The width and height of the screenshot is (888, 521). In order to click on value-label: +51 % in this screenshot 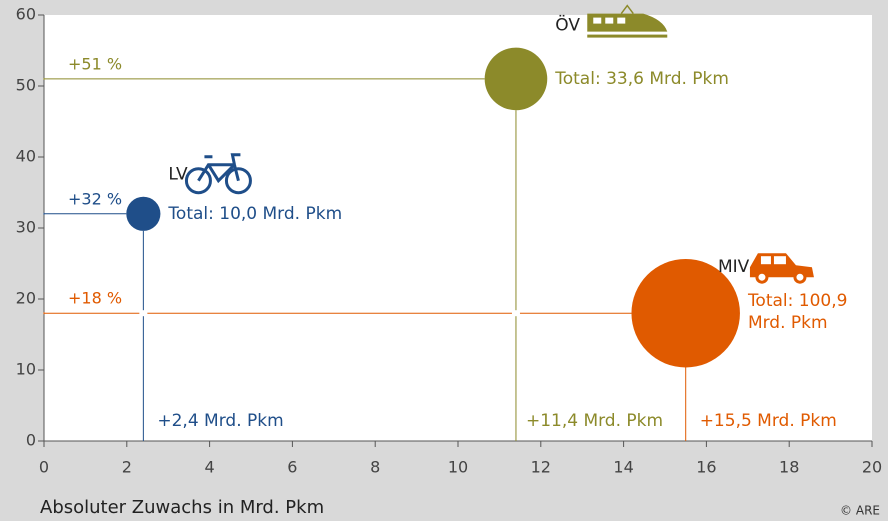, I will do `click(95, 63)`.